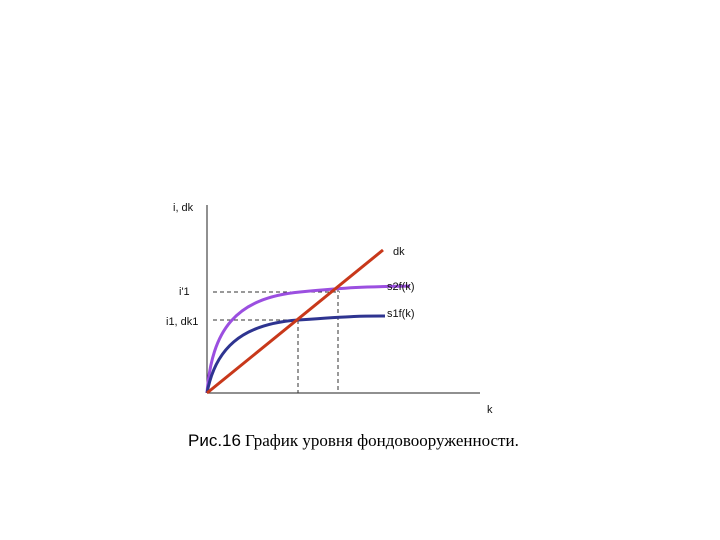  What do you see at coordinates (182, 322) in the screenshot?
I see `lower-level-label: i1, dk1` at bounding box center [182, 322].